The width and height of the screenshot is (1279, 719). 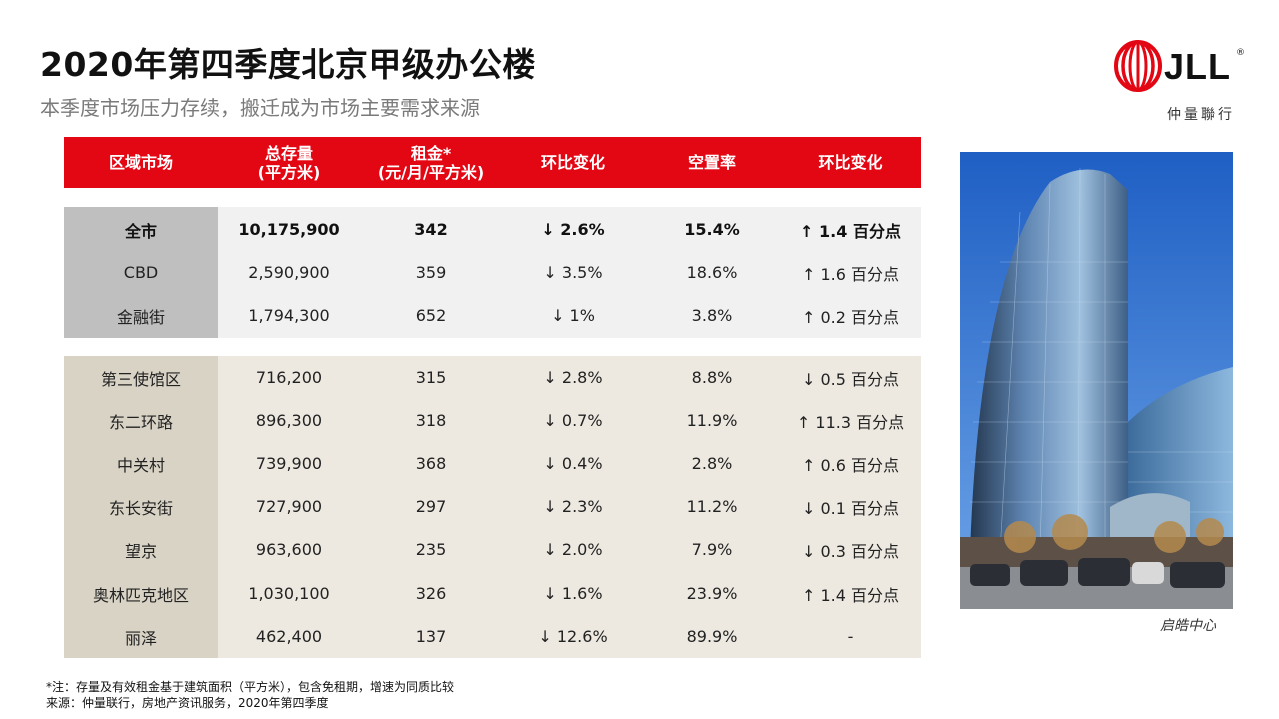 I want to click on cell-vacancy: 3.8%, so click(x=712, y=315).